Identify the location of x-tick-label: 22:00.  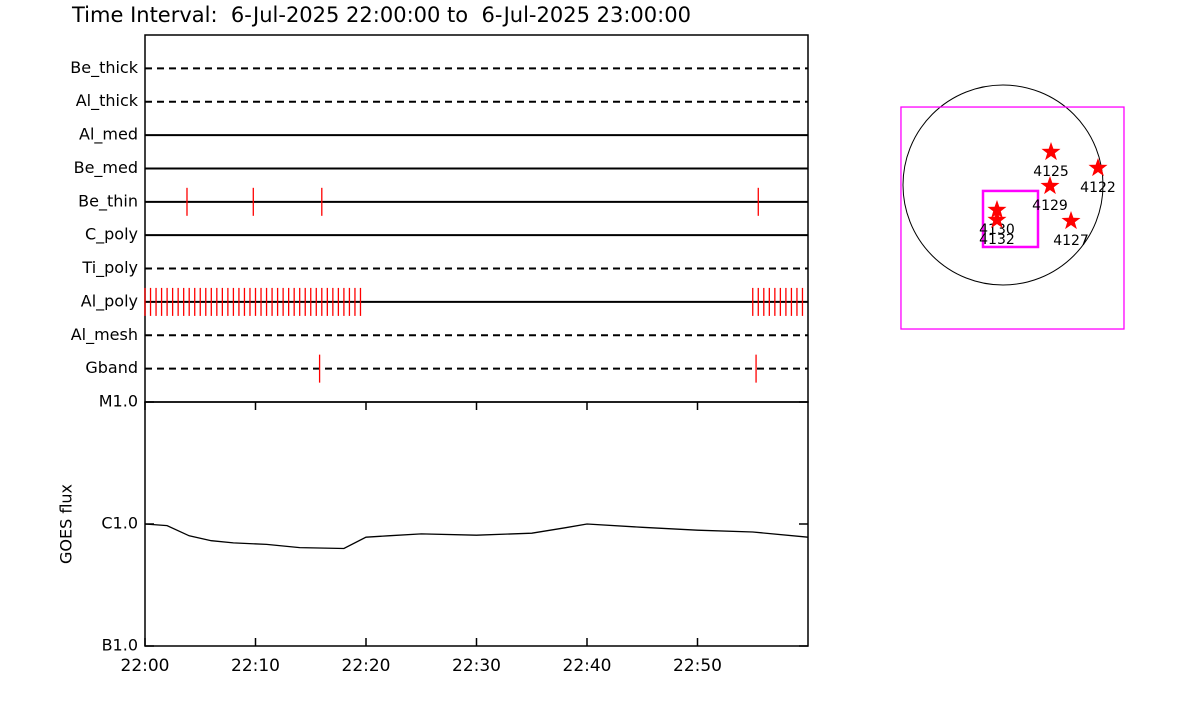
(145, 666).